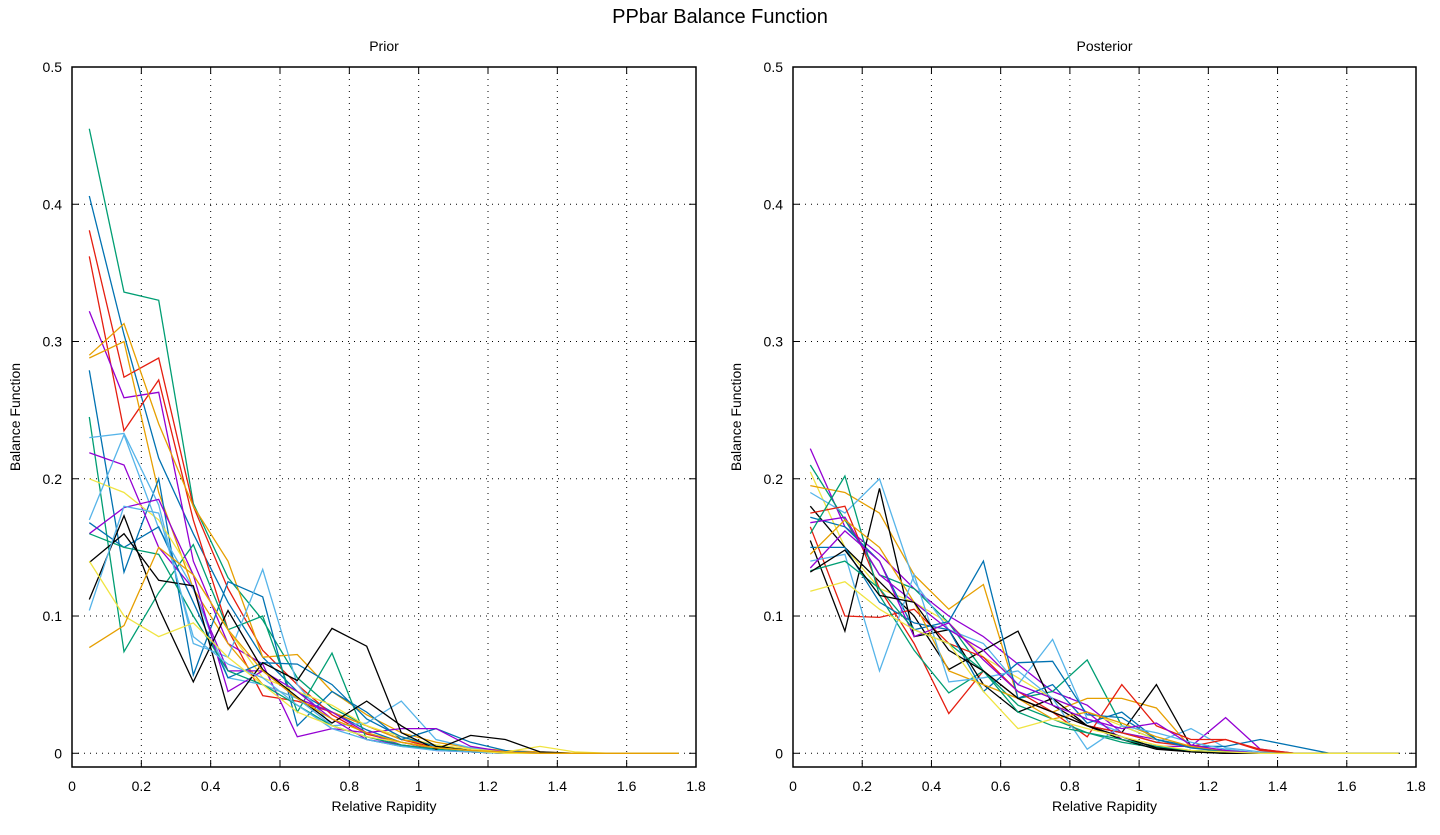 This screenshot has height=835, width=1440. Describe the element at coordinates (384, 46) in the screenshot. I see `panel-title: Prior` at that location.